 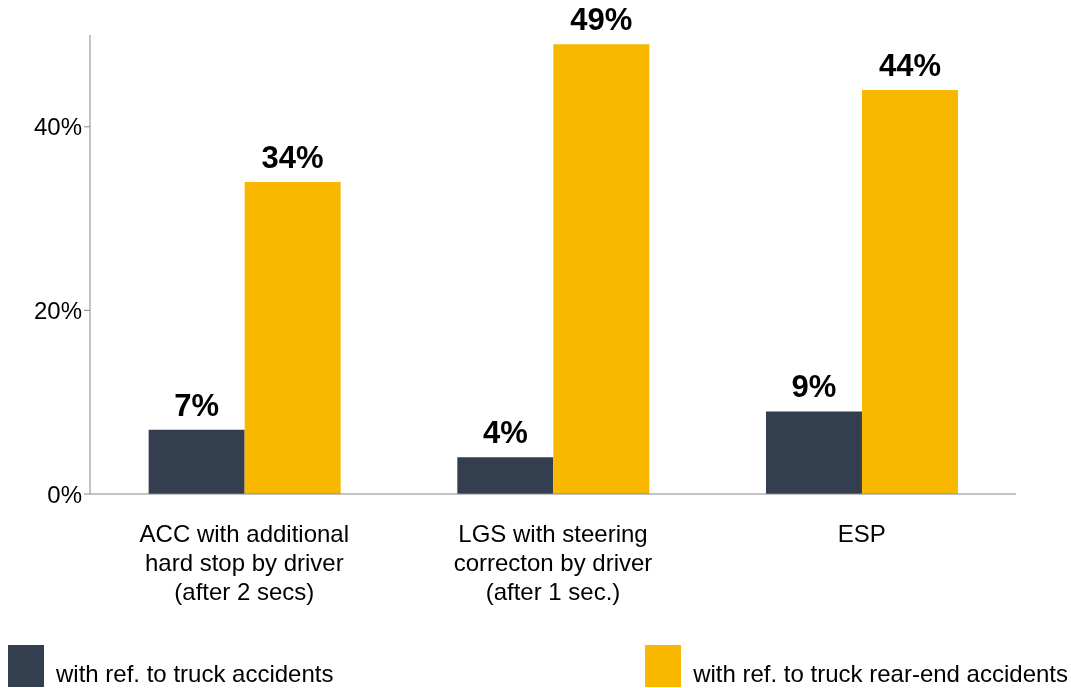 I want to click on legend-label: with ref. to truck rear-end accidents, so click(x=880, y=674).